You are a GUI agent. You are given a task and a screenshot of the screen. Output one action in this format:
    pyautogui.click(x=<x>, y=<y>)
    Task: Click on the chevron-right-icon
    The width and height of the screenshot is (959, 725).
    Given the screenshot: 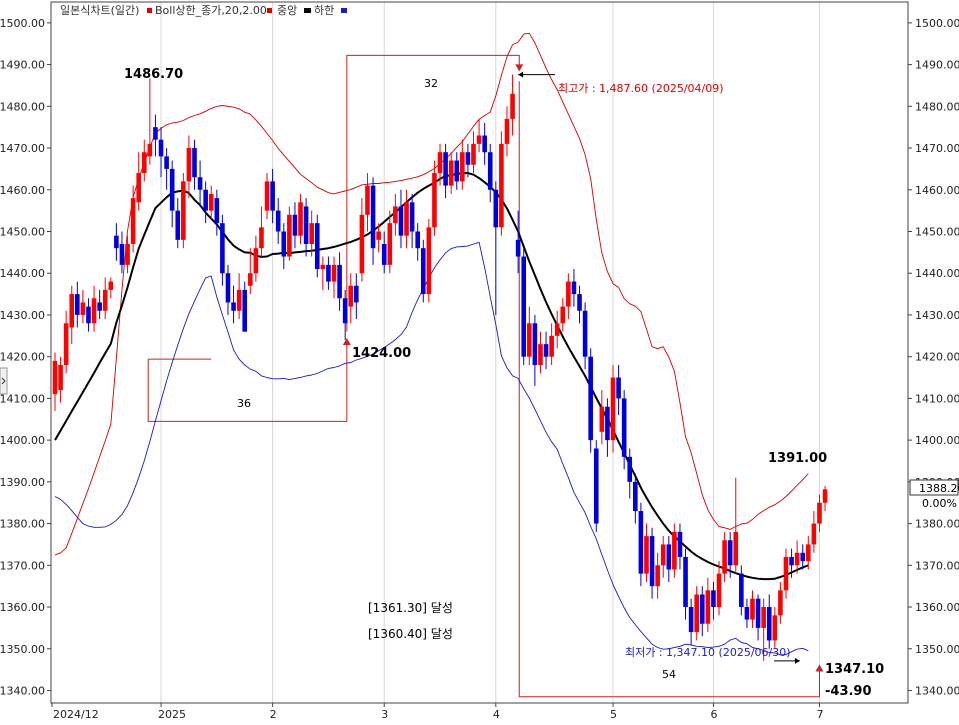 What is the action you would take?
    pyautogui.click(x=3, y=381)
    